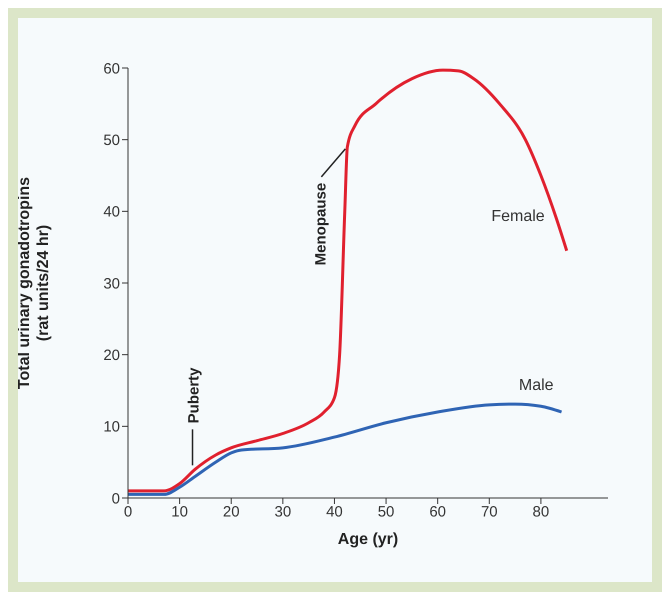 The image size is (670, 600). I want to click on x-tick-label: 70, so click(489, 512).